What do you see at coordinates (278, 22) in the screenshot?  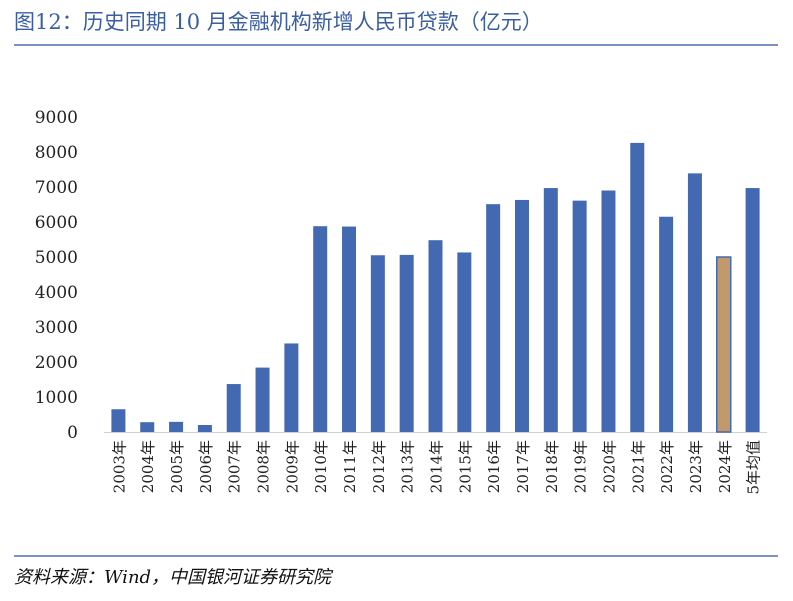 I see `figure-title: 图12：历史同期 10 月金融机构新增人民币贷款（亿元）` at bounding box center [278, 22].